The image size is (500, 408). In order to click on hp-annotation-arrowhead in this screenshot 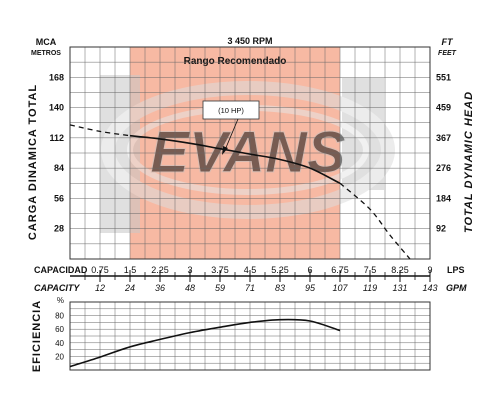, I will do `click(225, 150)`.